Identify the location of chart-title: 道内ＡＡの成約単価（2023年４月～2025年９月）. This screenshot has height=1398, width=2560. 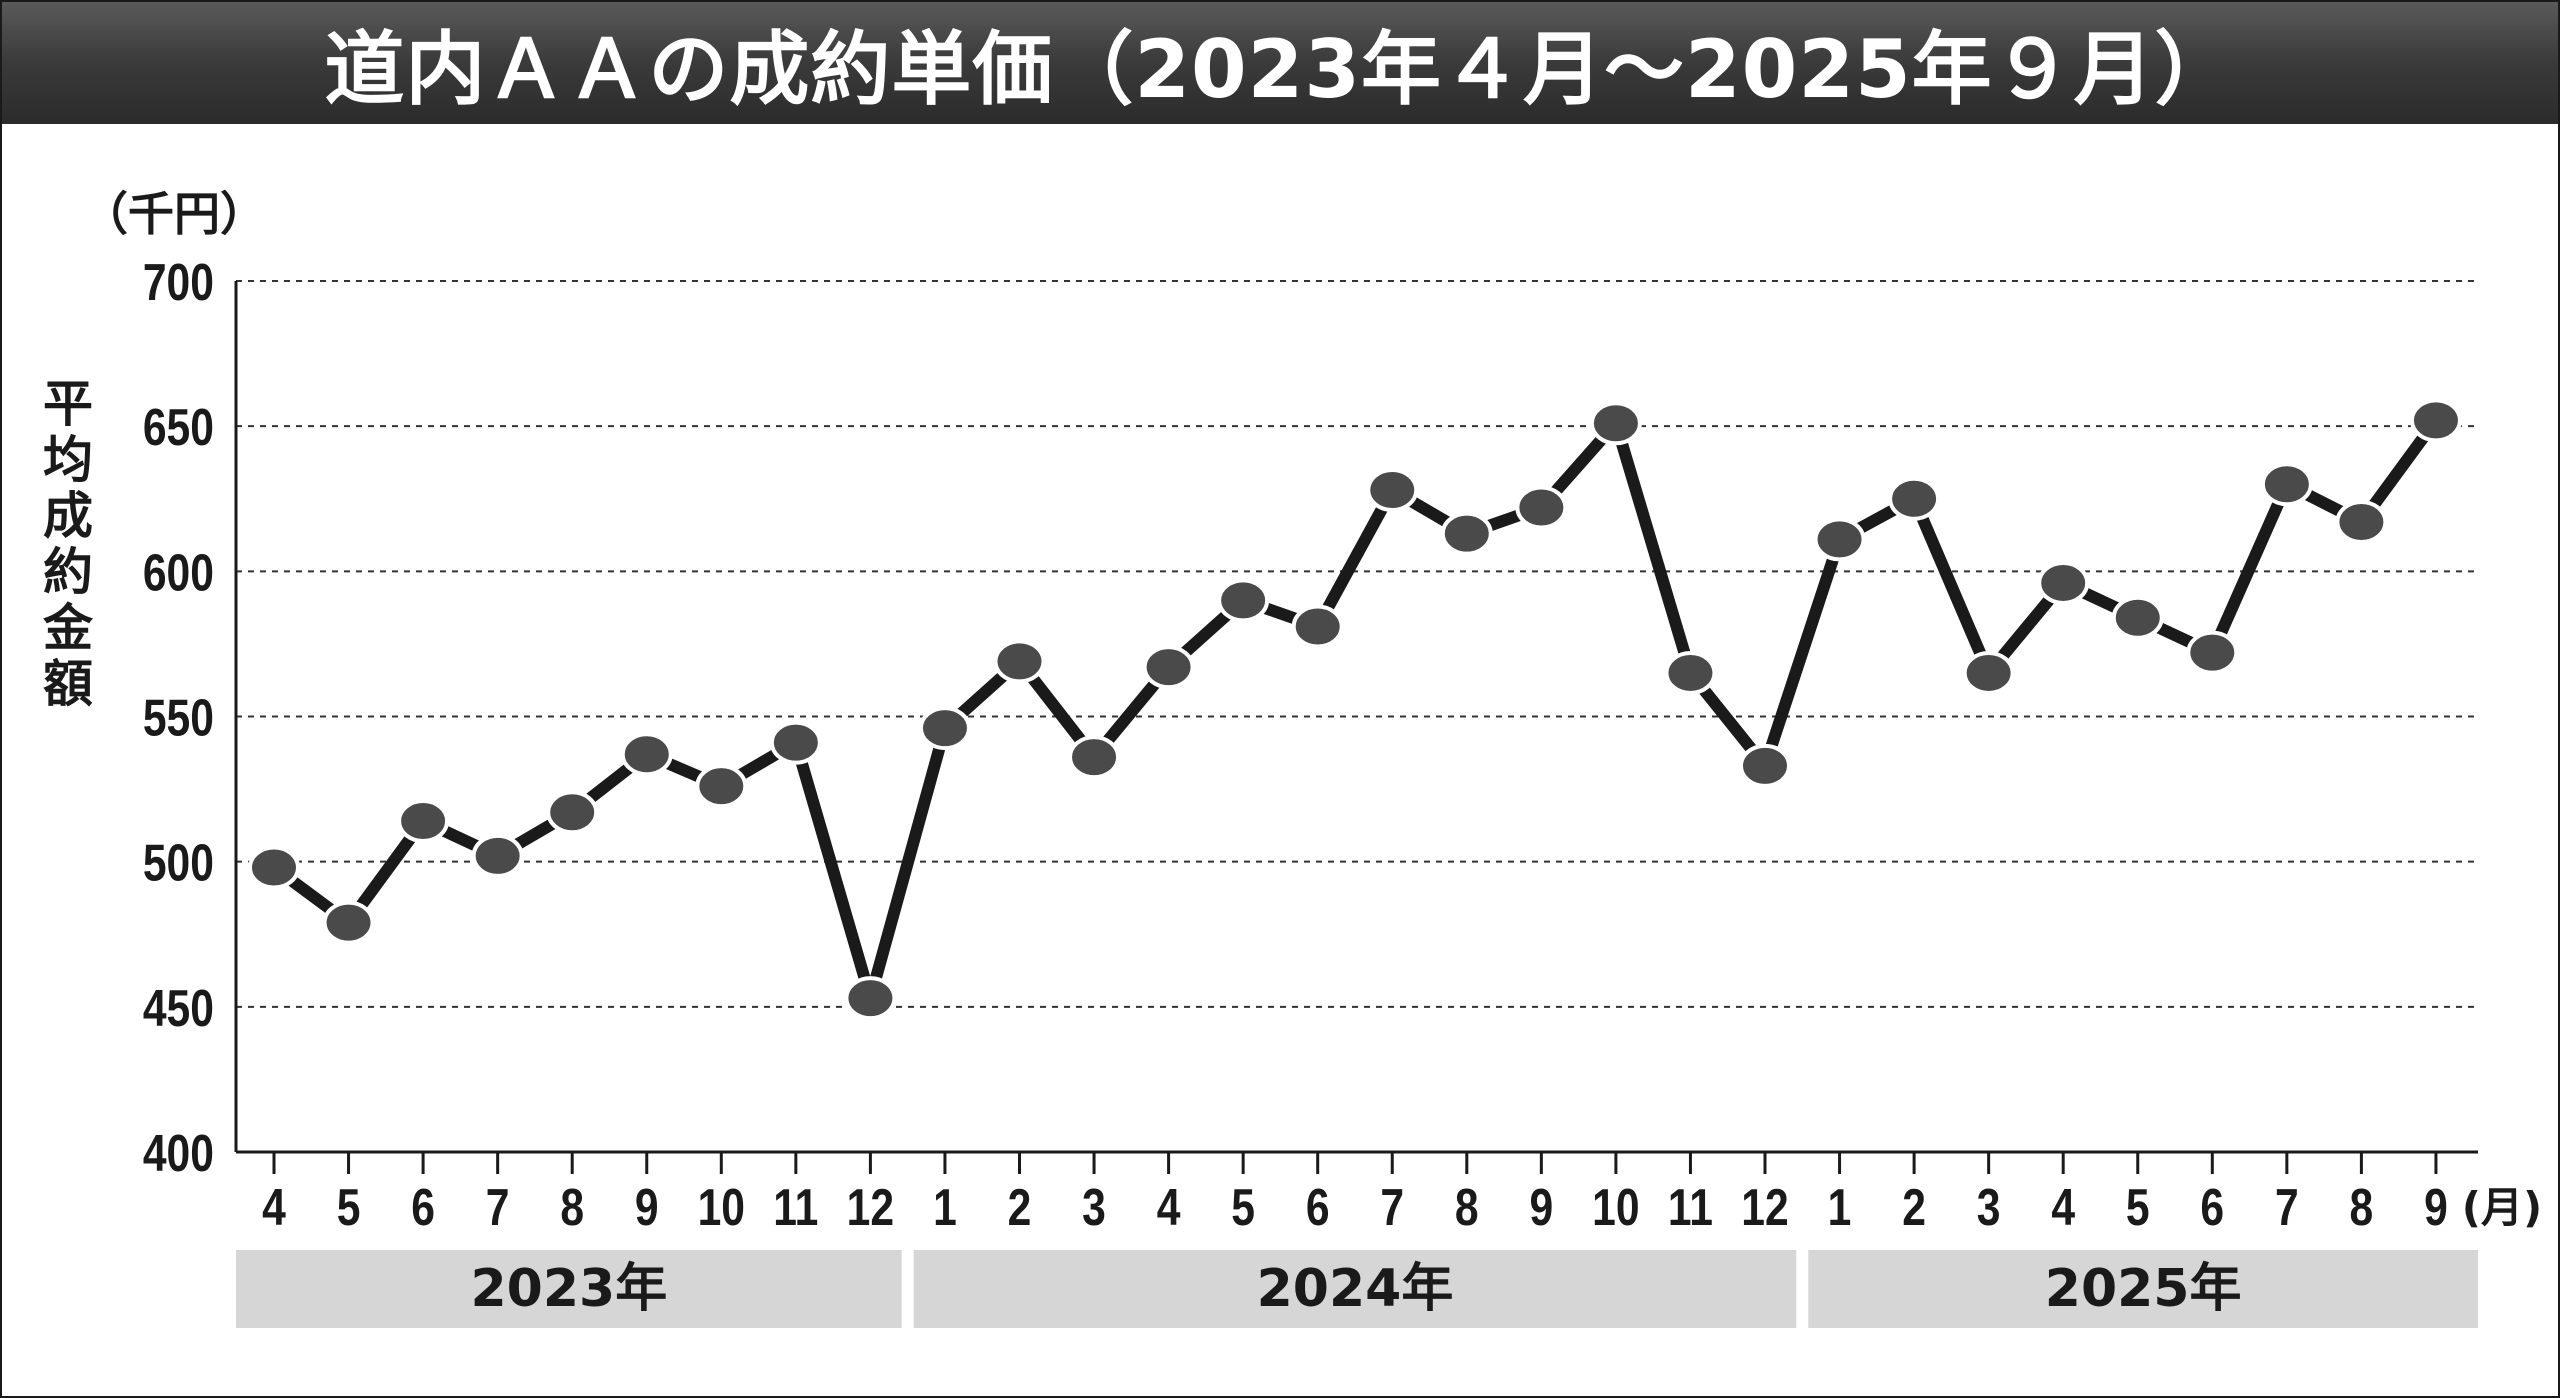
(1280, 69).